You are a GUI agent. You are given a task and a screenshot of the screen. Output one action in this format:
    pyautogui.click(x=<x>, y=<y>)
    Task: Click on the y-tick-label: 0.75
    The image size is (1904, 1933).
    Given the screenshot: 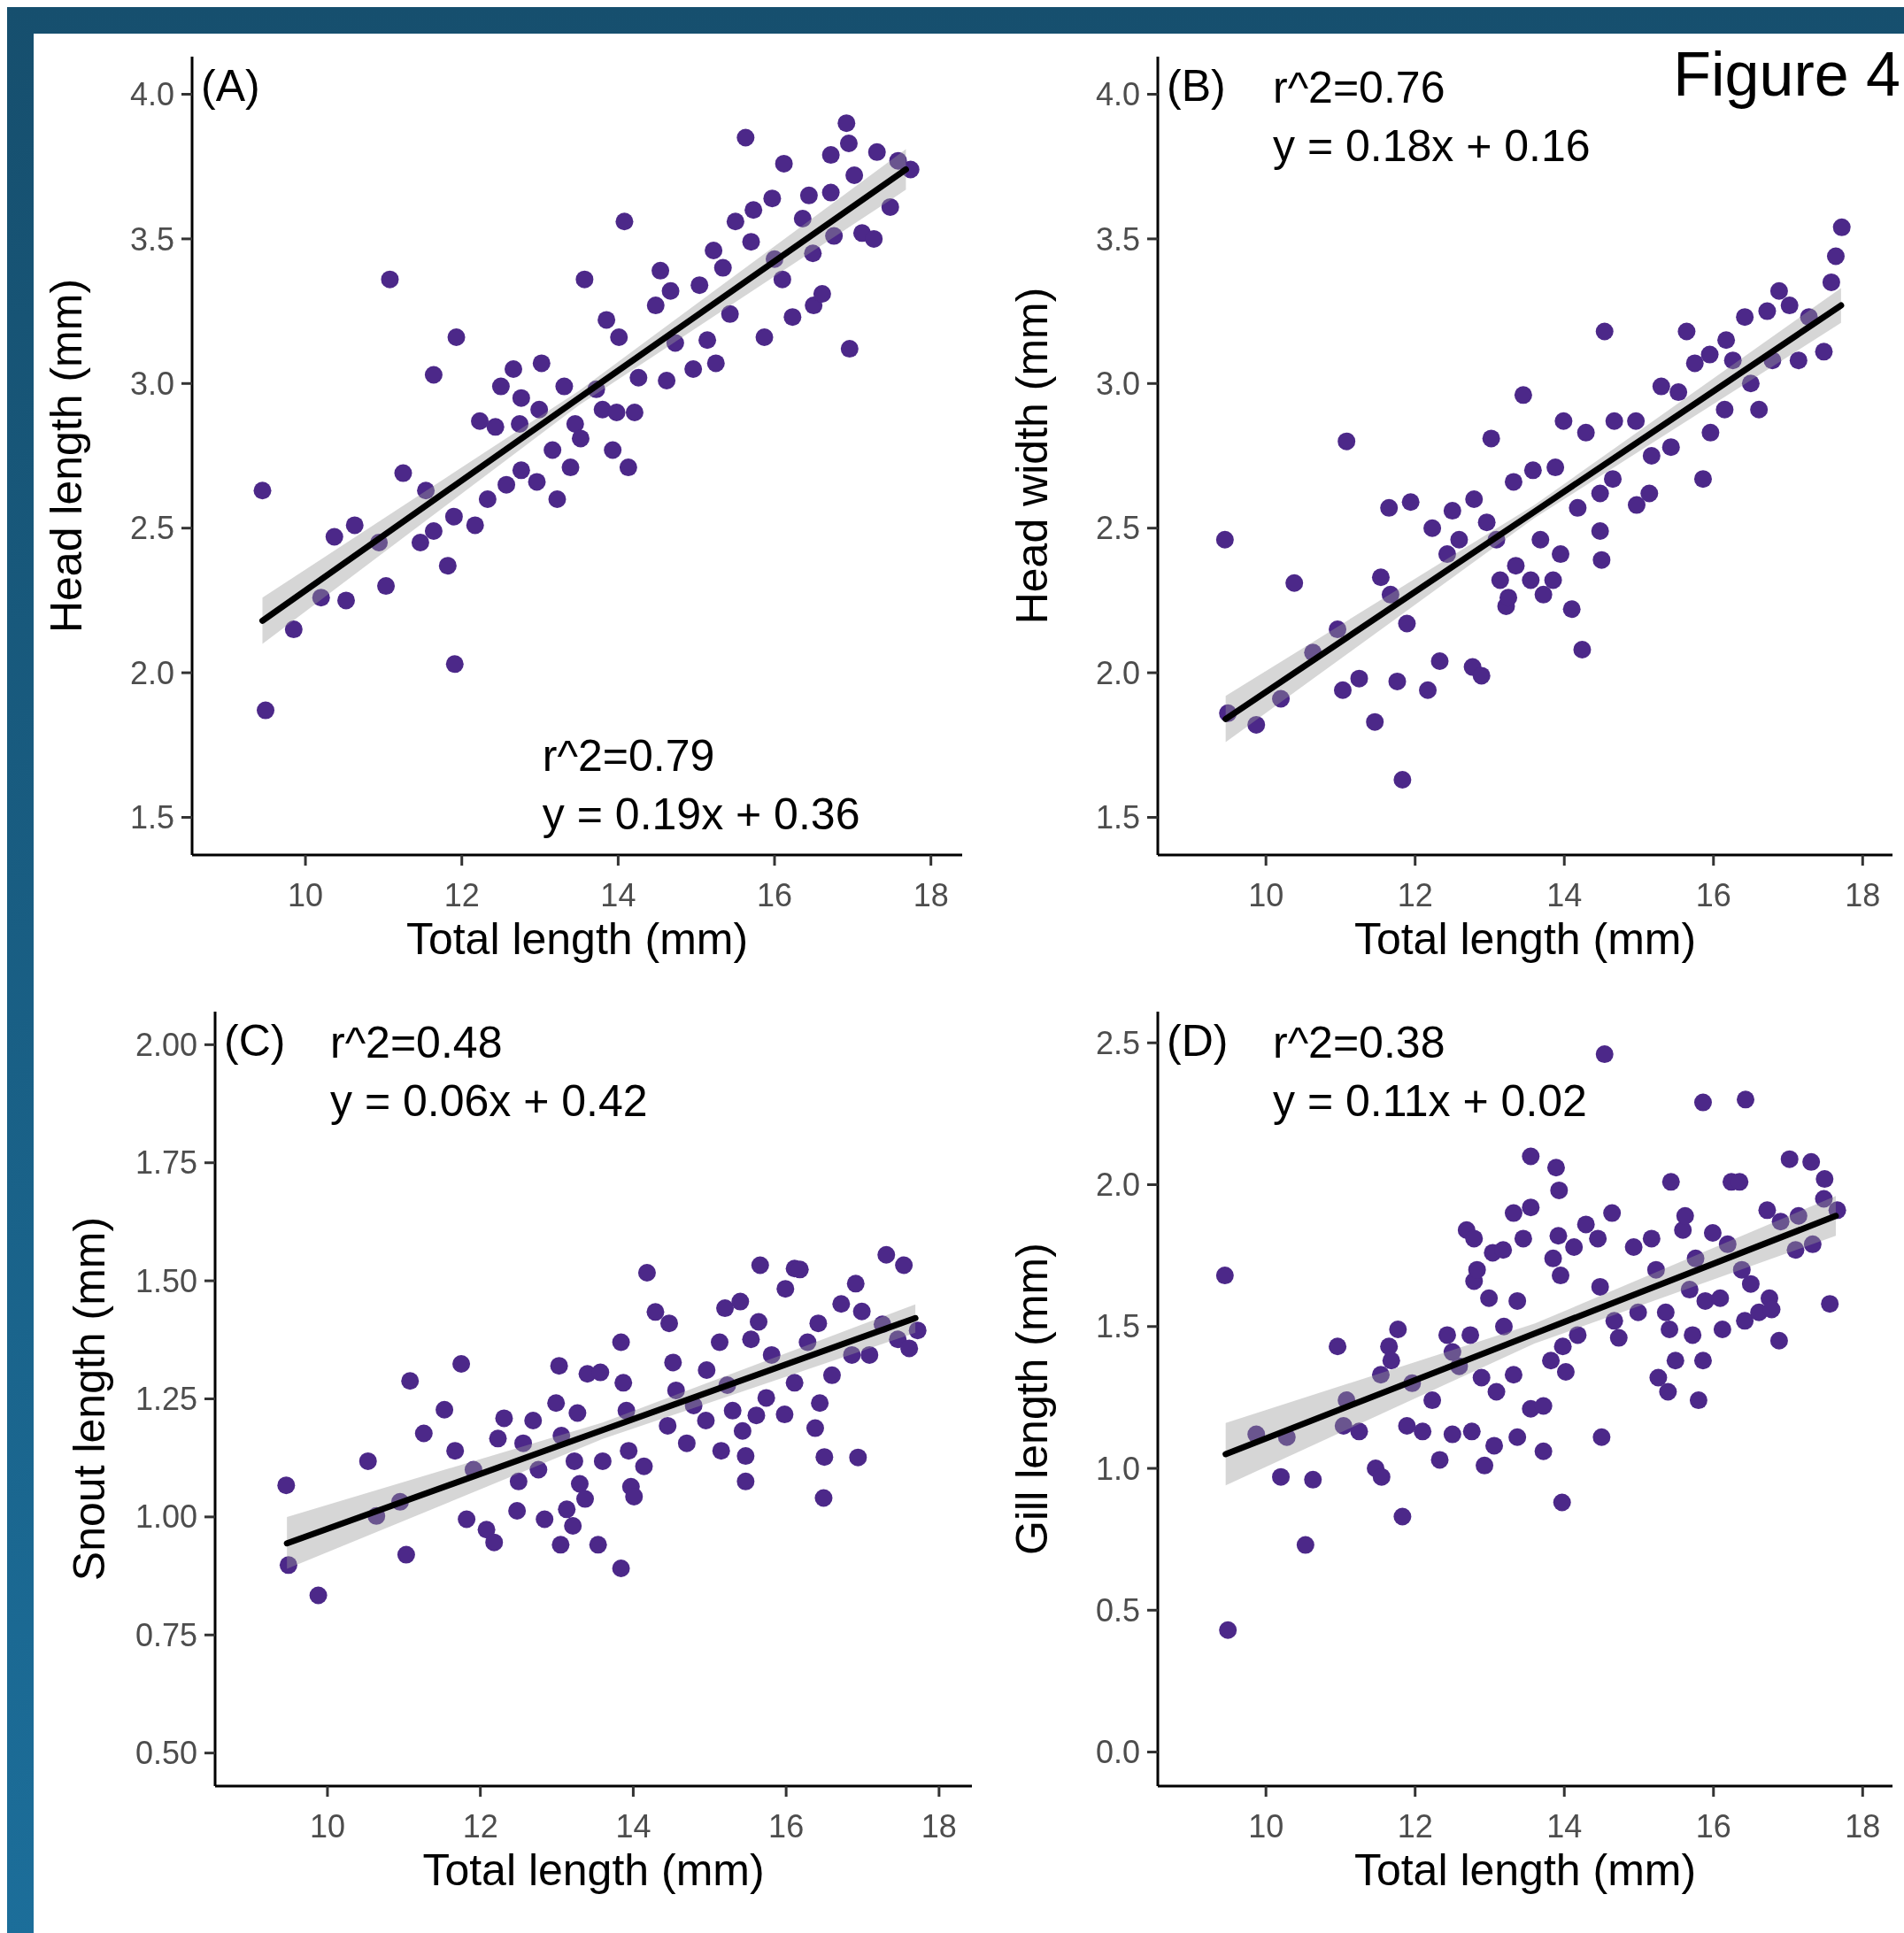 What is the action you would take?
    pyautogui.click(x=166, y=1634)
    